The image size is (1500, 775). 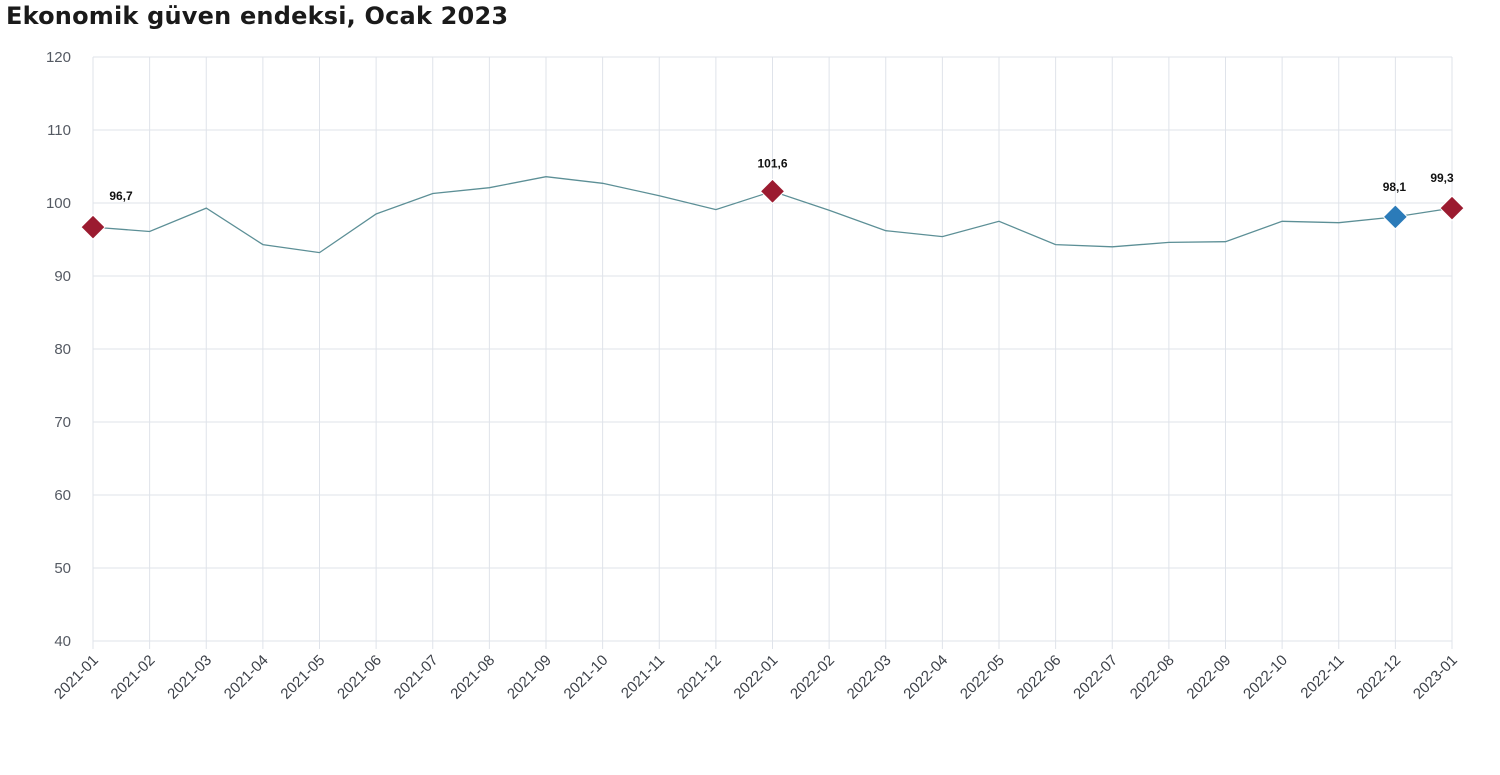 What do you see at coordinates (1322, 677) in the screenshot?
I see `x-tick-label: 2022-11` at bounding box center [1322, 677].